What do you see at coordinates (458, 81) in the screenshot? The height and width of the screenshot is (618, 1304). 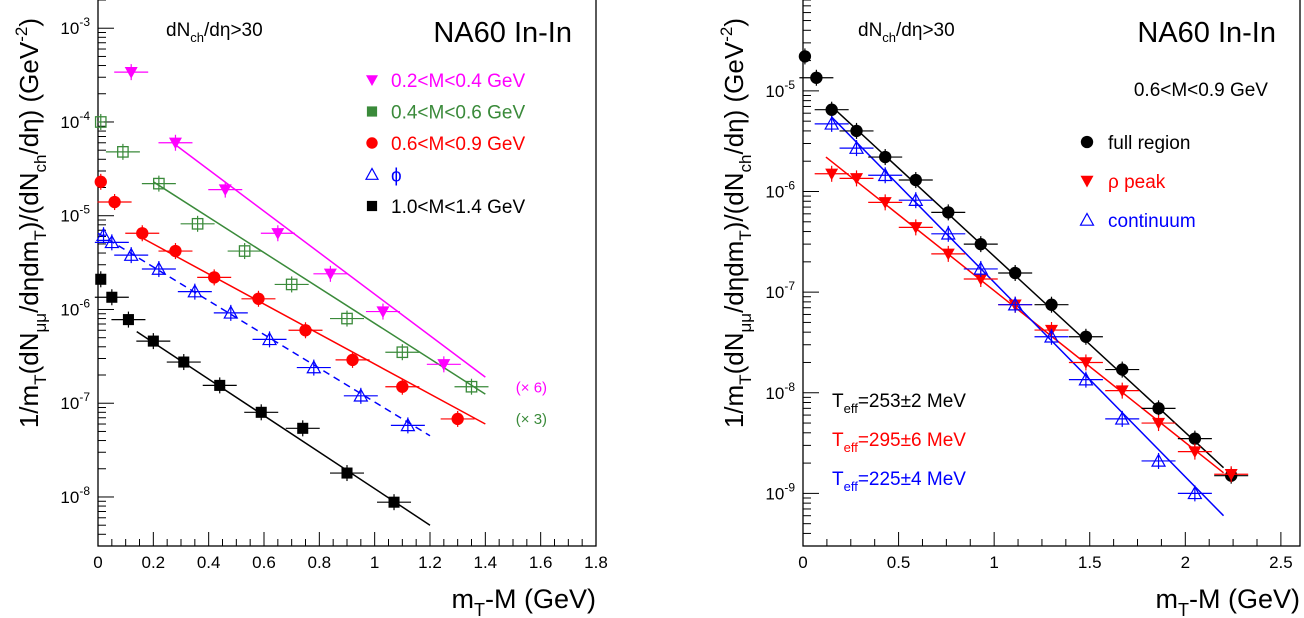 I see `legend-label: 0.2<M<0.4 GeV` at bounding box center [458, 81].